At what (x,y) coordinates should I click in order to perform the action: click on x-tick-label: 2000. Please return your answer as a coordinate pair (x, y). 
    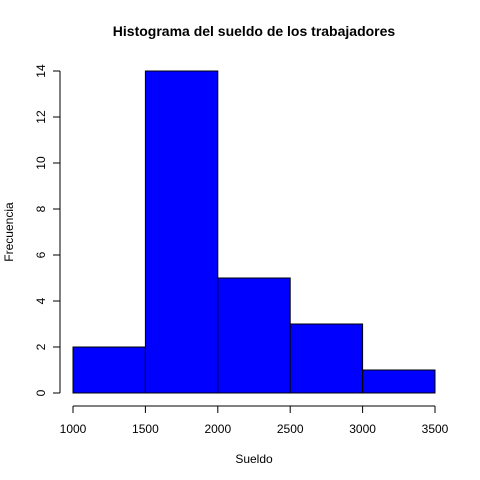
    Looking at the image, I should click on (217, 429).